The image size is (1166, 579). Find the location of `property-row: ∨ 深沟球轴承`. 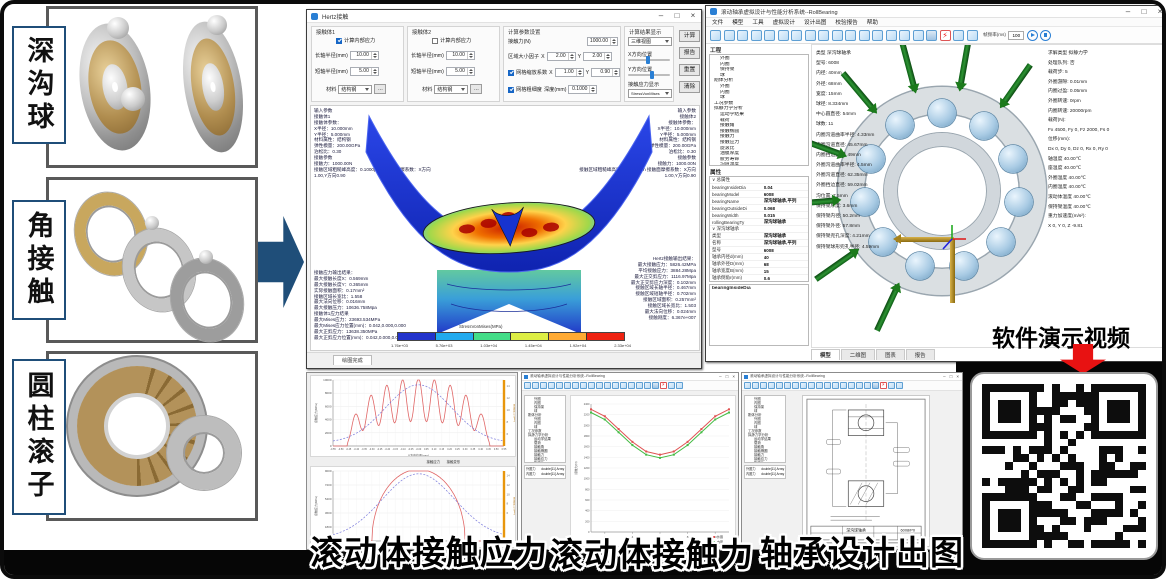

property-row: ∨ 深沟球轴承 is located at coordinates (759, 229).